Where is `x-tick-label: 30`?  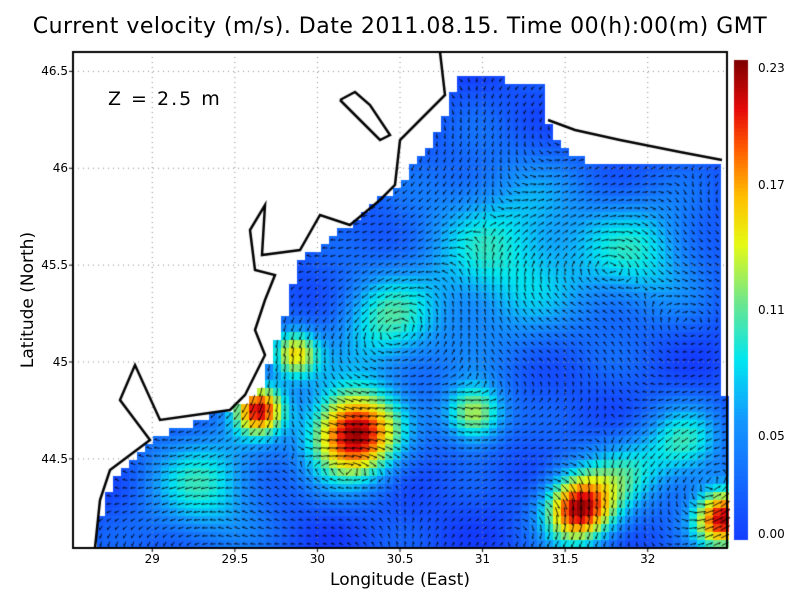
x-tick-label: 30 is located at coordinates (317, 559).